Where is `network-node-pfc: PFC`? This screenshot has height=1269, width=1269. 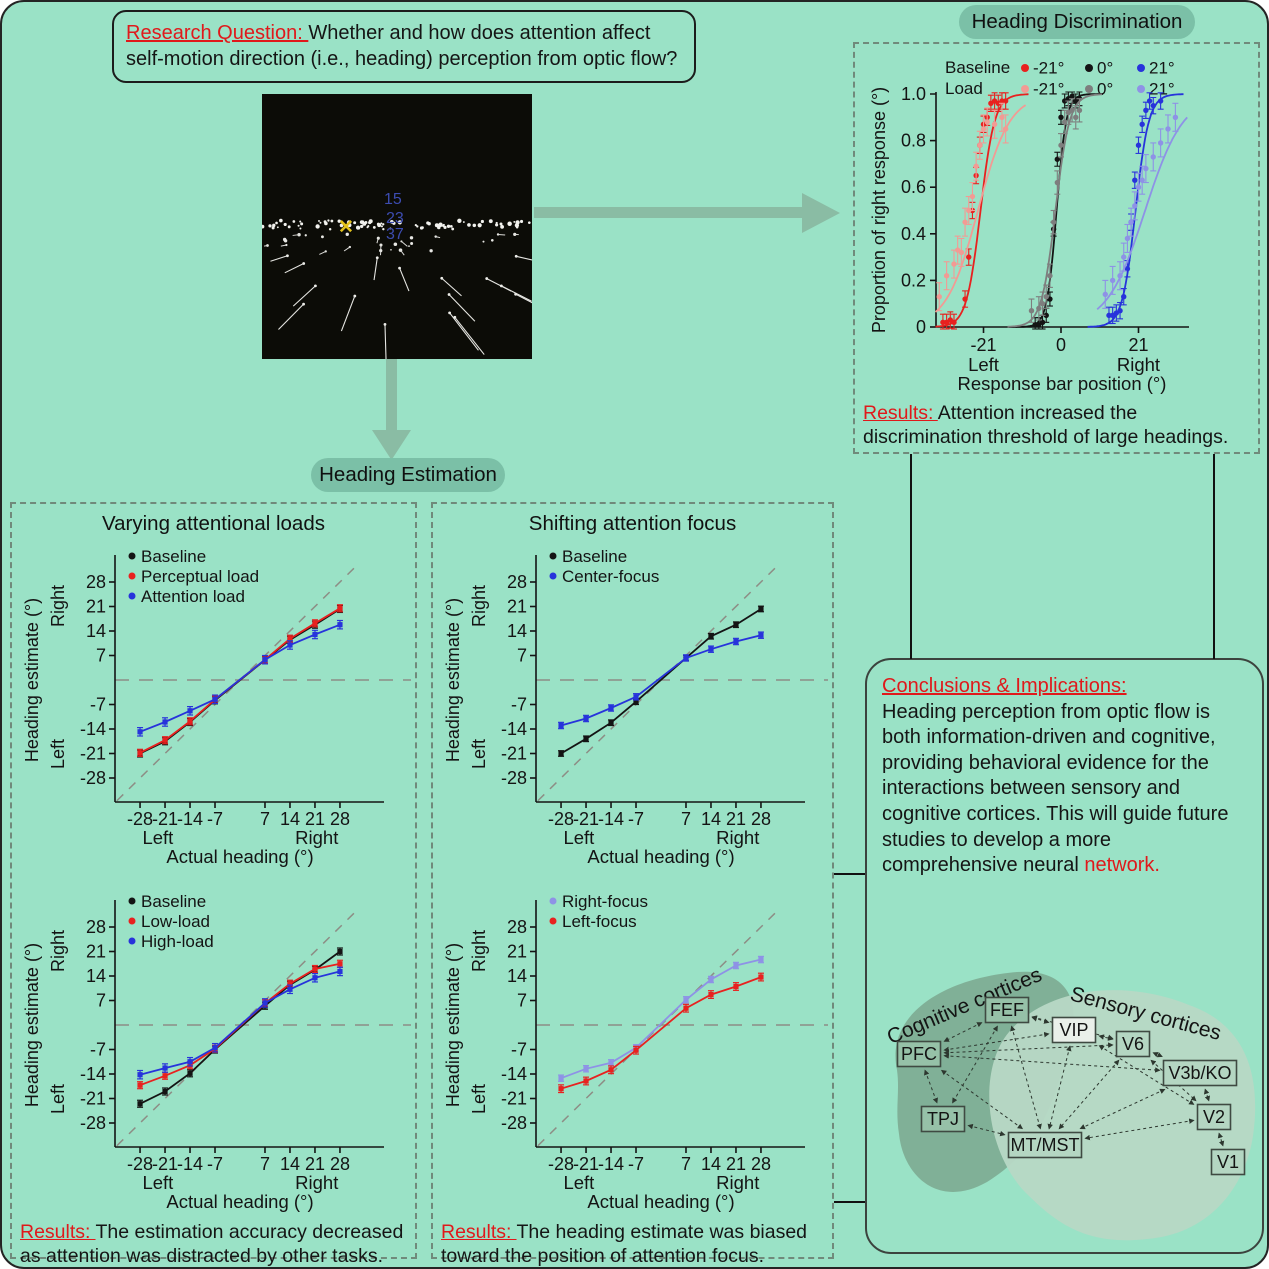
network-node-pfc: PFC is located at coordinates (919, 1054).